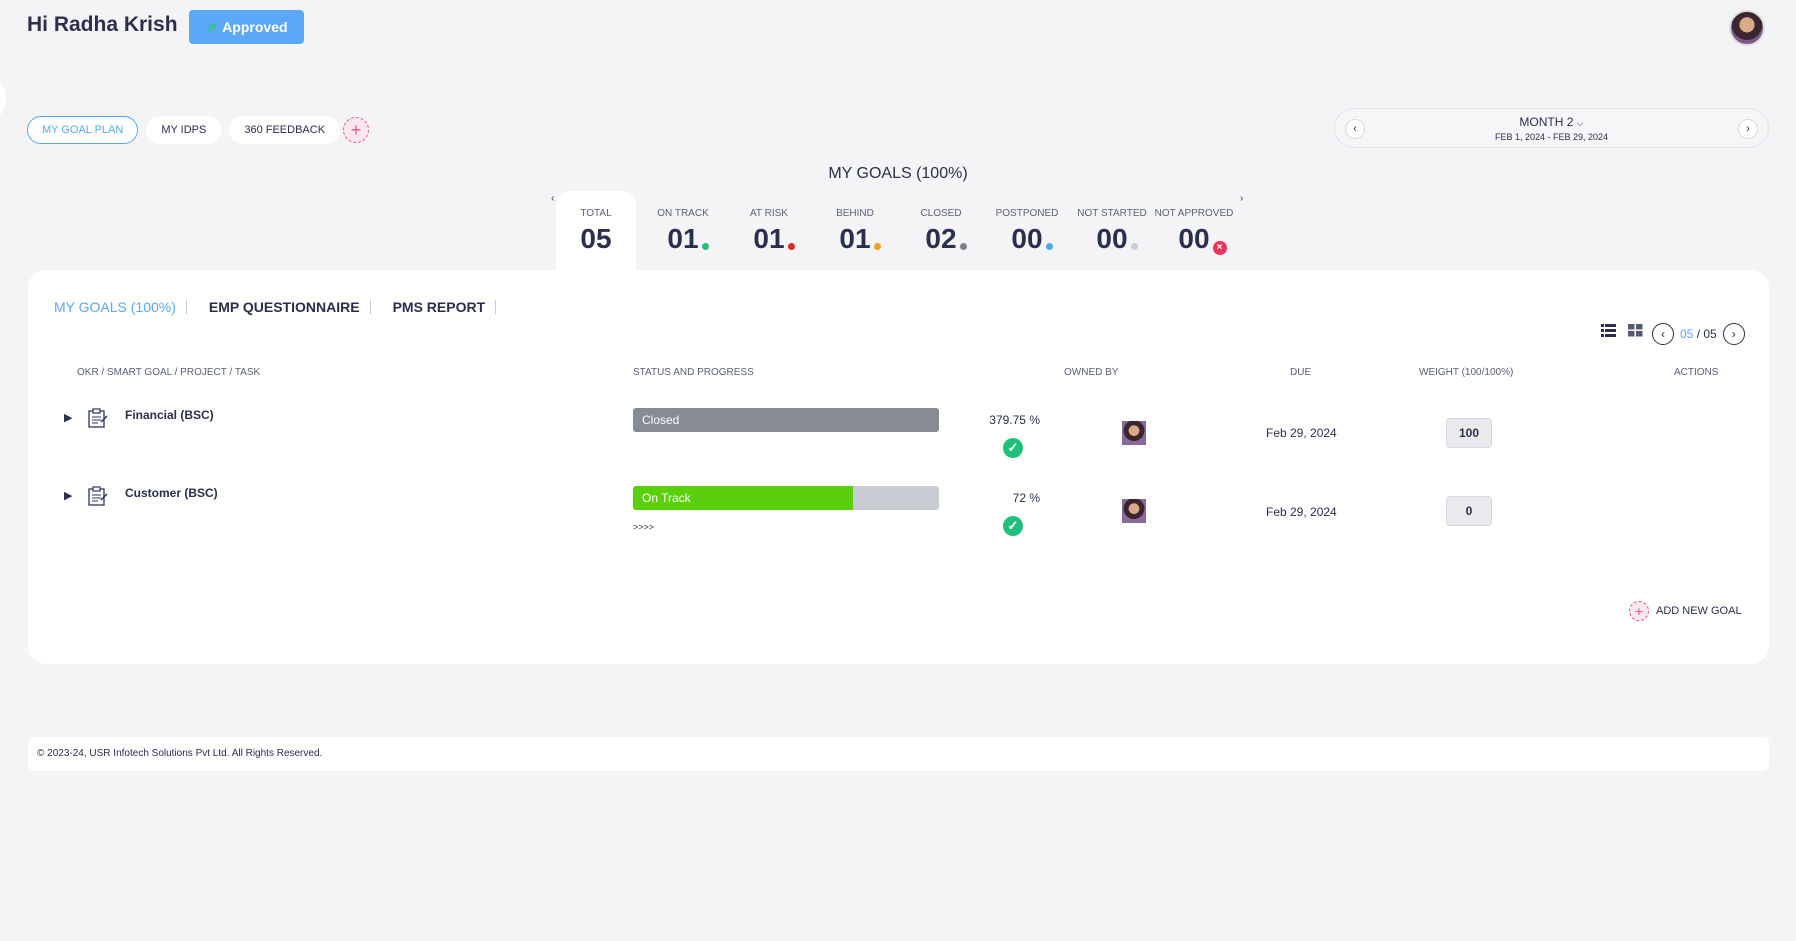  What do you see at coordinates (1663, 334) in the screenshot?
I see `prev-page-icon: ‹` at bounding box center [1663, 334].